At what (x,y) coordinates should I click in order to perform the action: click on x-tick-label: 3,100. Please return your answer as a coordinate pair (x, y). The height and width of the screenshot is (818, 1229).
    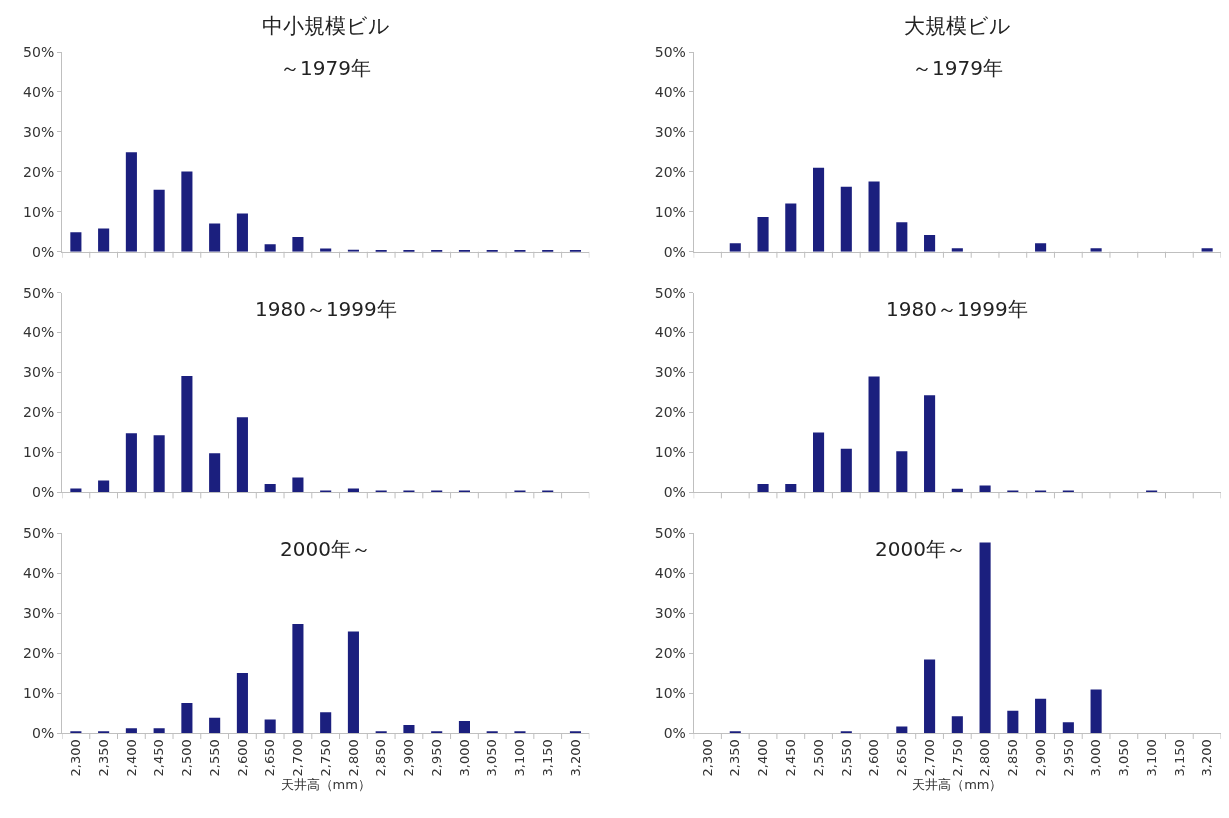
    Looking at the image, I should click on (520, 758).